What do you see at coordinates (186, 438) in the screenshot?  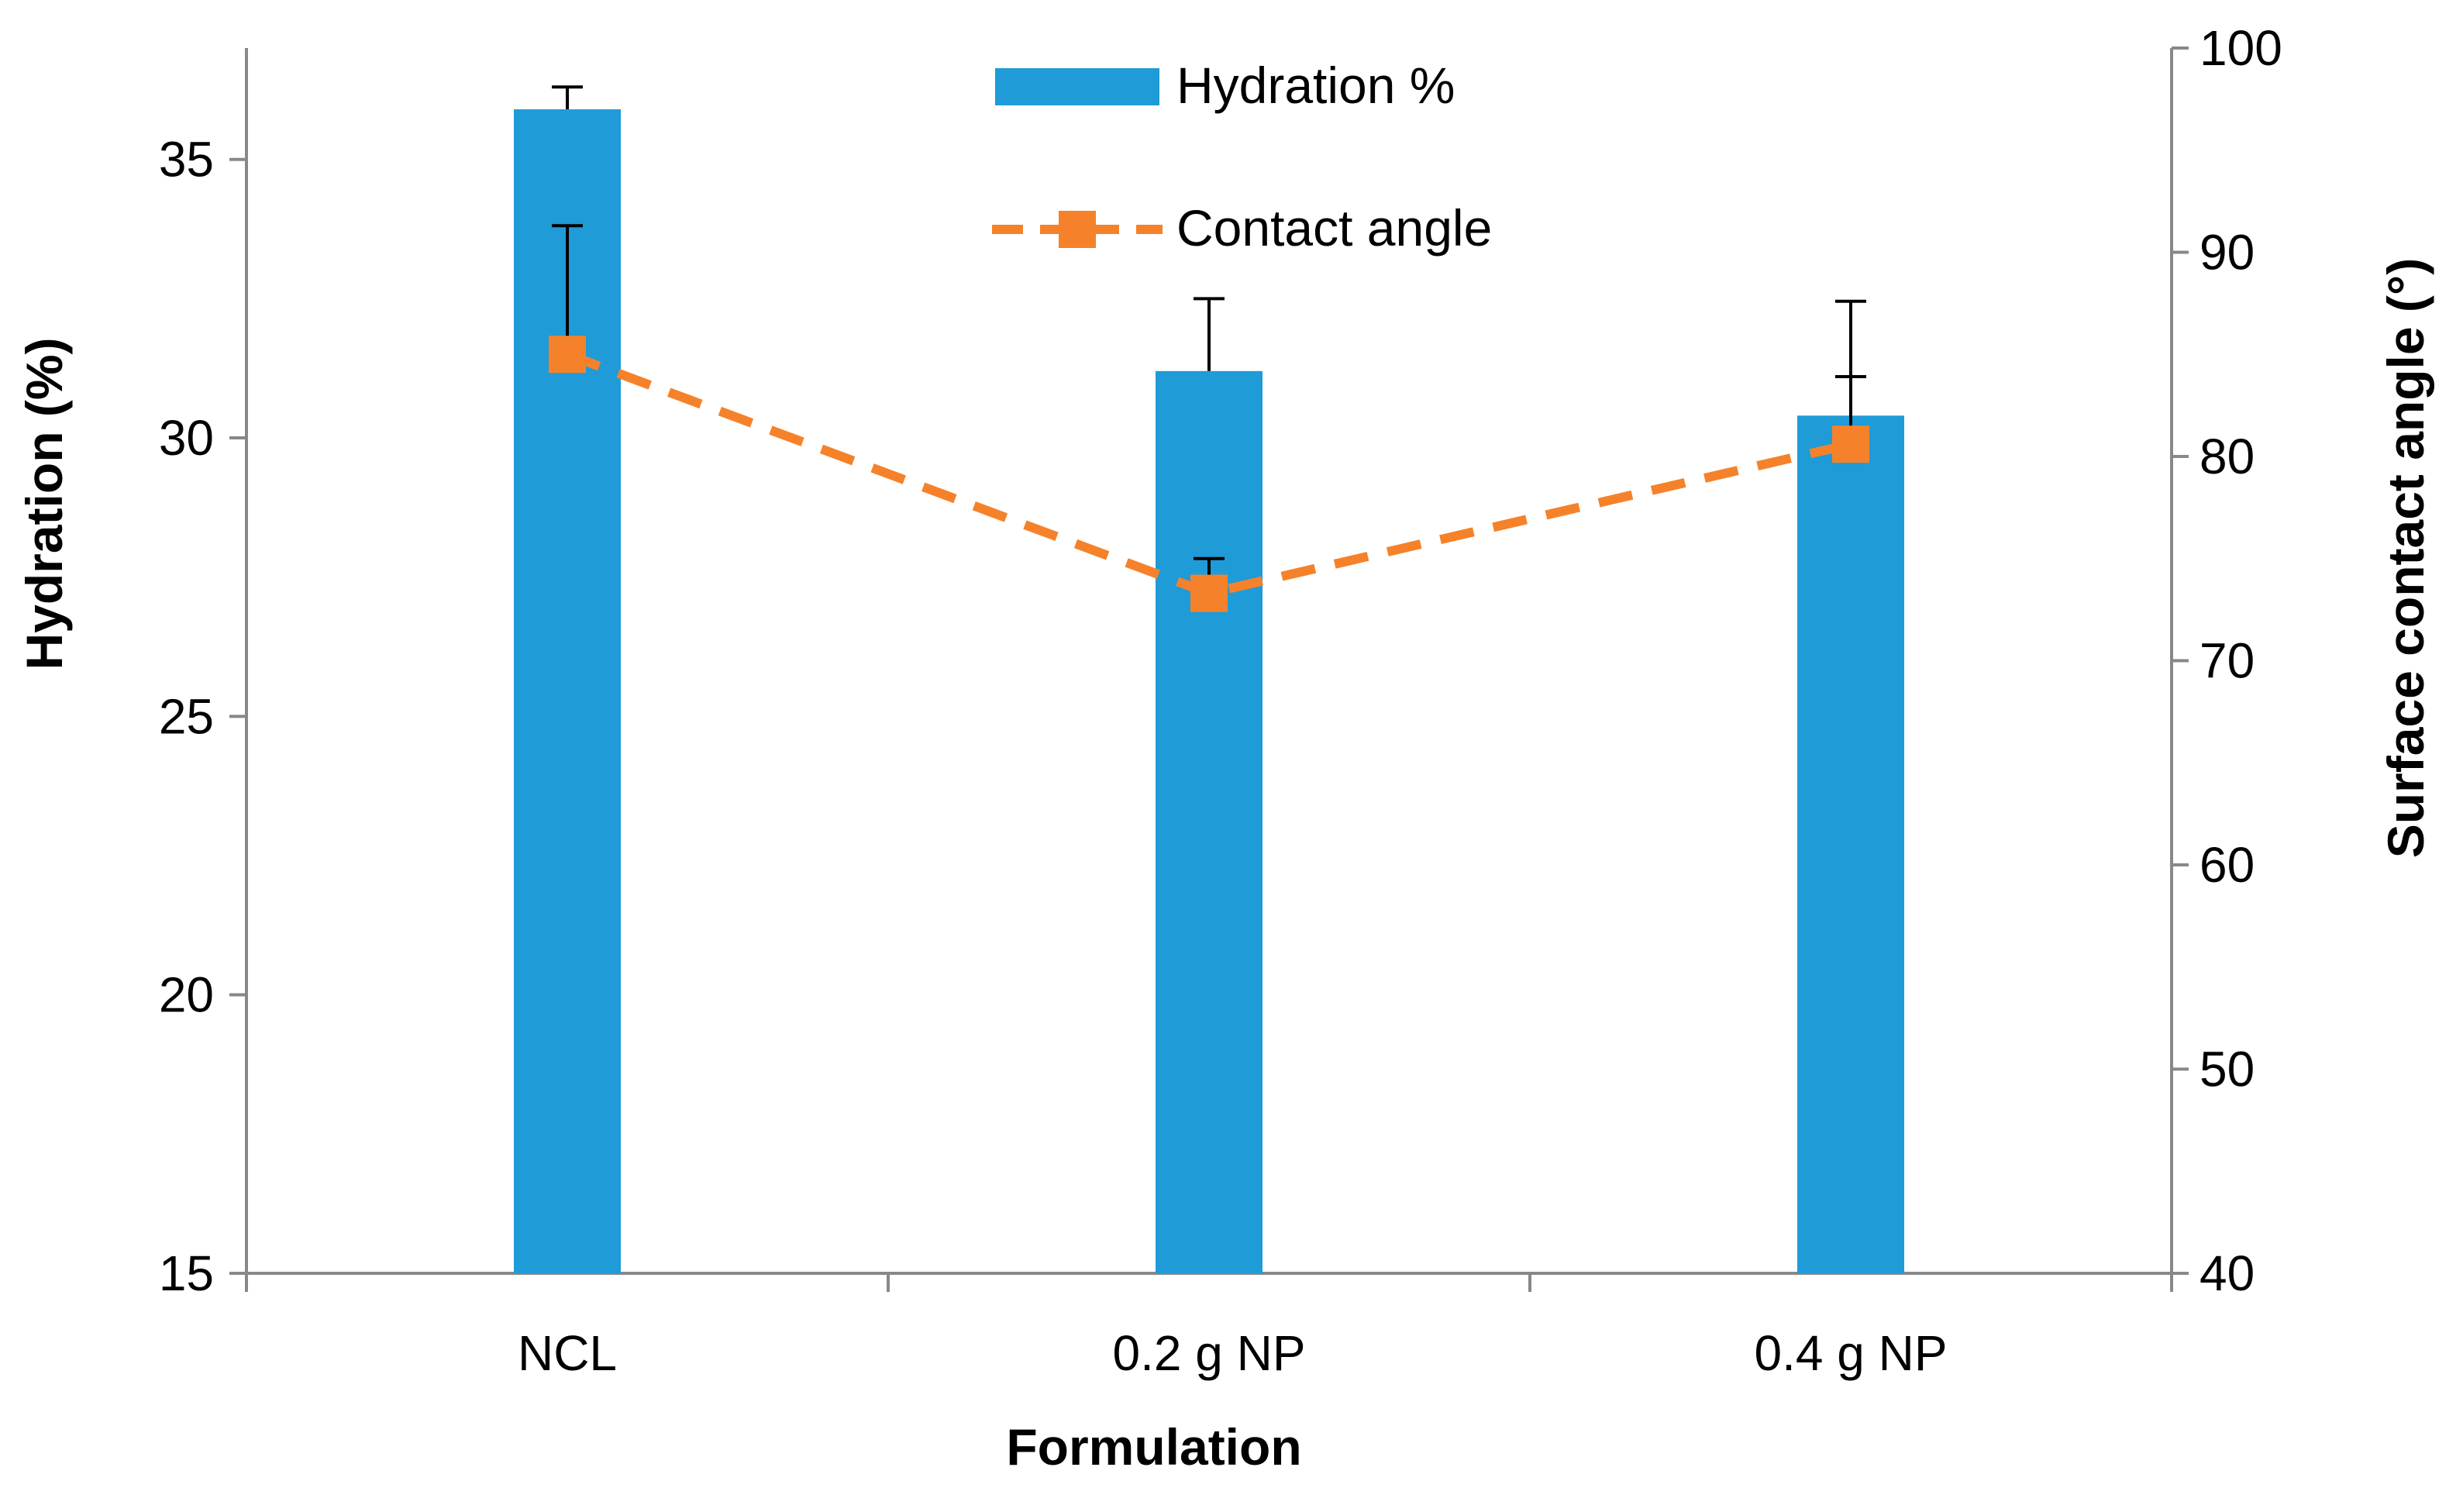 I see `y-tick-label: 30` at bounding box center [186, 438].